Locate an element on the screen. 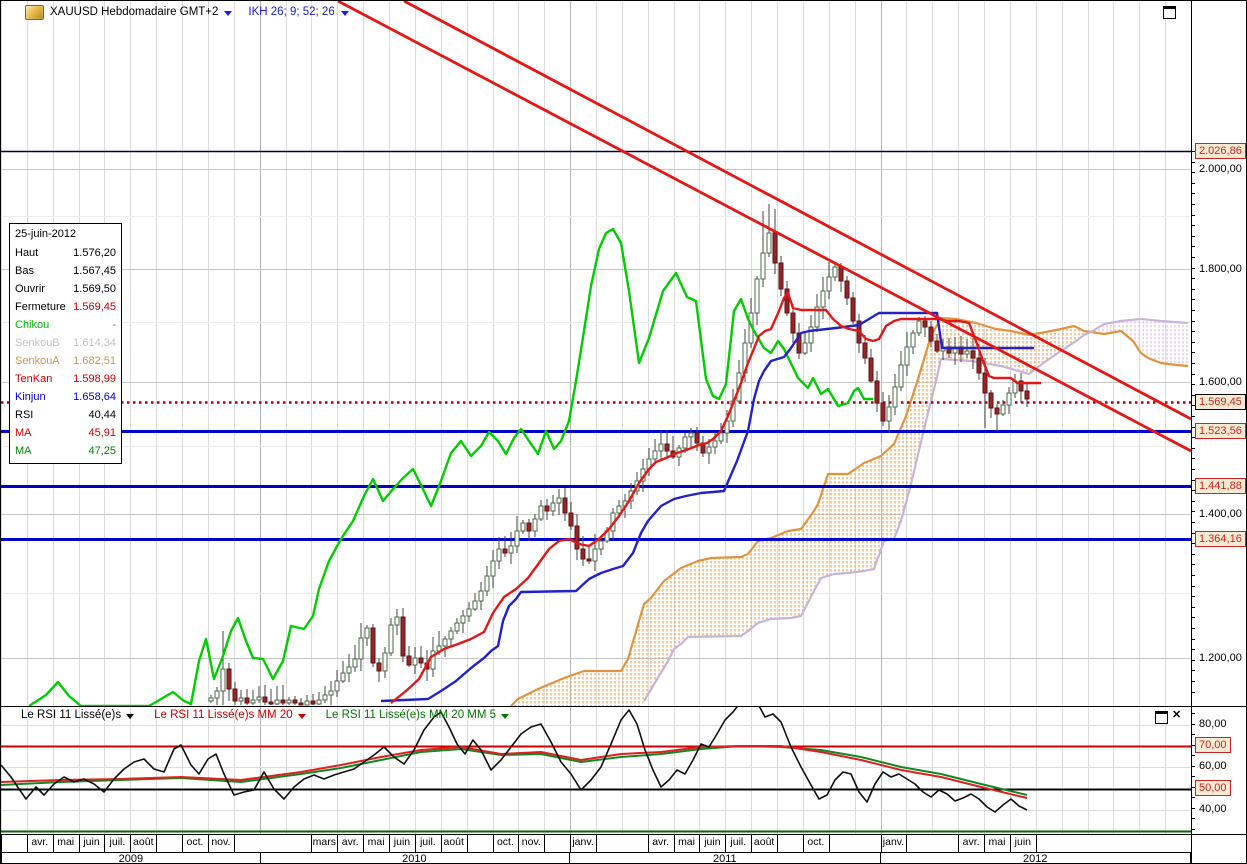 Image resolution: width=1247 pixels, height=864 pixels. main-chart-restore-button is located at coordinates (1169, 12).